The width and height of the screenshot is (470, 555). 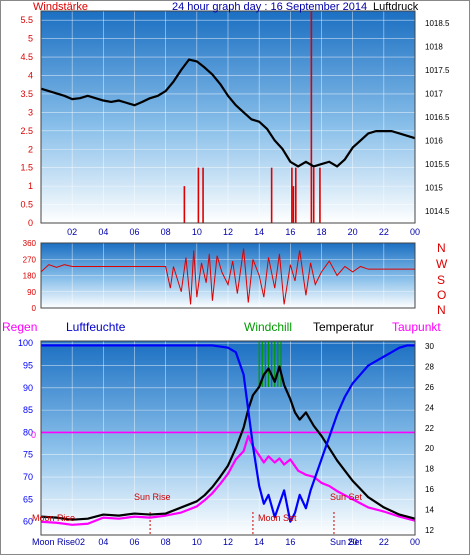 What do you see at coordinates (134, 542) in the screenshot?
I see `p3-x-tick-label: 06` at bounding box center [134, 542].